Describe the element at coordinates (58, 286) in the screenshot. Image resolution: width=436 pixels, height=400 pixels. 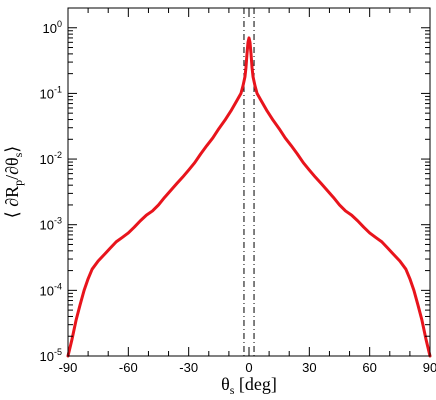
I see `y-tick-exponent: -4` at that location.